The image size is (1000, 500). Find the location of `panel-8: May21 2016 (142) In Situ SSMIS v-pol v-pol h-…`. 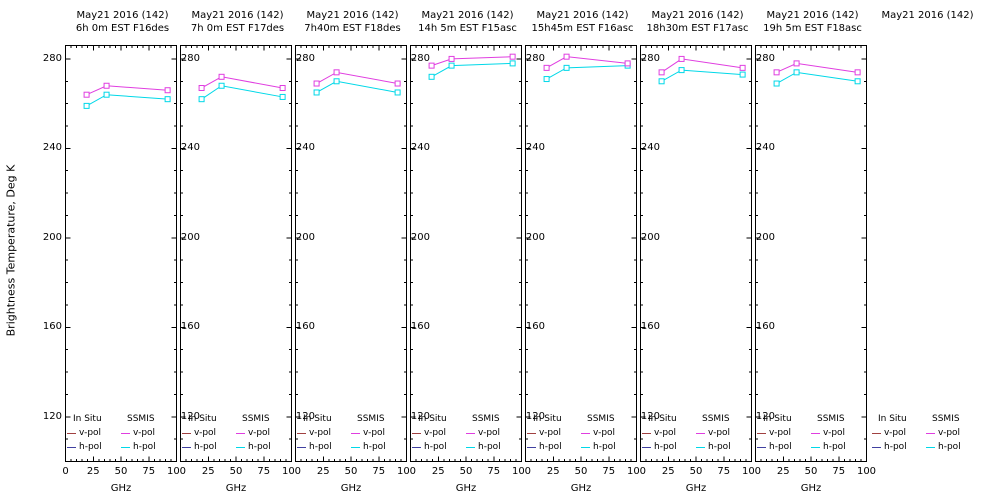

panel-8: May21 2016 (142) In Situ SSMIS v-pol v-pol h-… is located at coordinates (927, 250).